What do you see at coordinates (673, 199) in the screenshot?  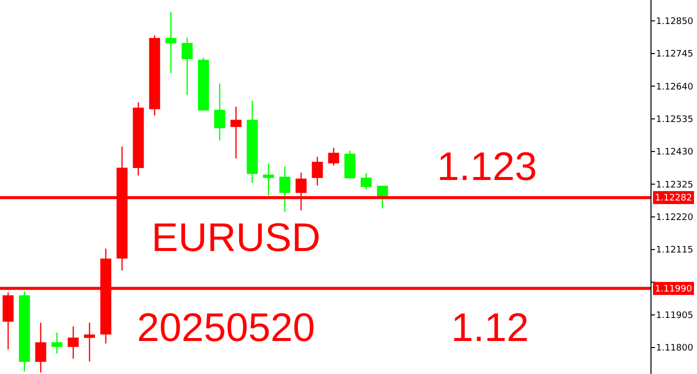 I see `ref-line-label: 1.12282` at bounding box center [673, 199].